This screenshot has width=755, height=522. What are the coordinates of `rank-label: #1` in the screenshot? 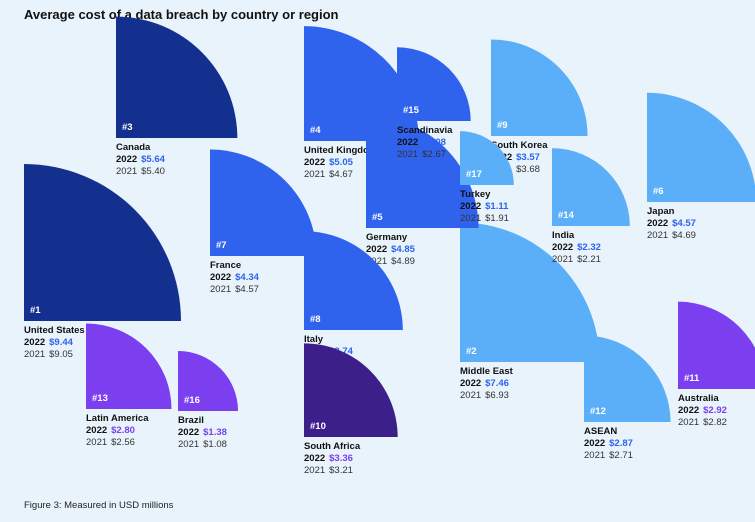 It's located at (35, 310).